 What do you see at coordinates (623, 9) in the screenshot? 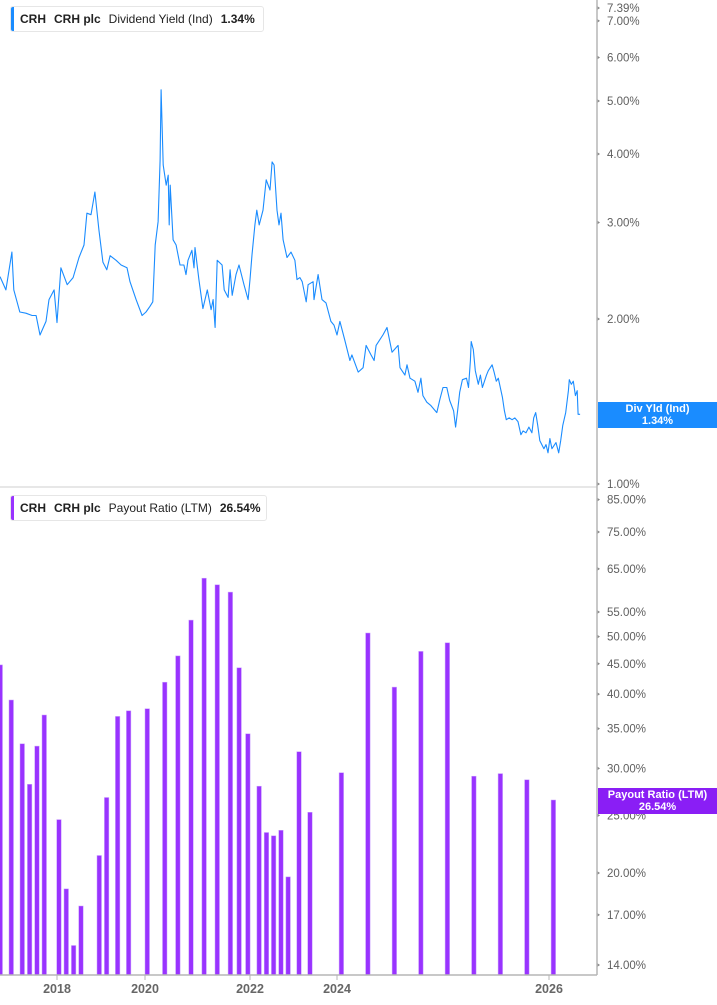
I see `y-tick-label: 7.39%` at bounding box center [623, 9].